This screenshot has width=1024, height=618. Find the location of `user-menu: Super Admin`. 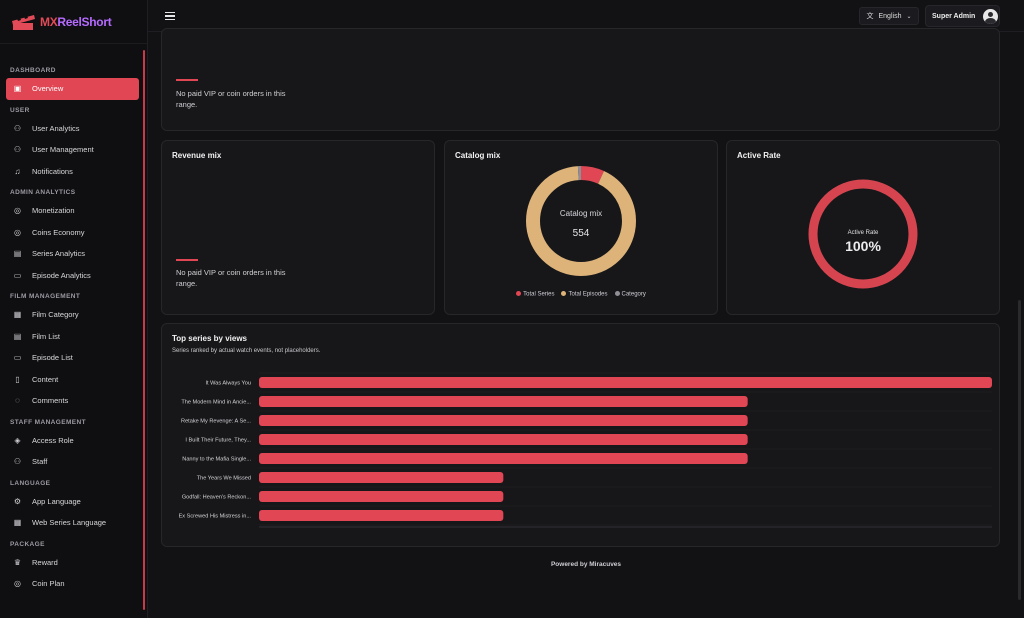

user-menu: Super Admin is located at coordinates (962, 16).